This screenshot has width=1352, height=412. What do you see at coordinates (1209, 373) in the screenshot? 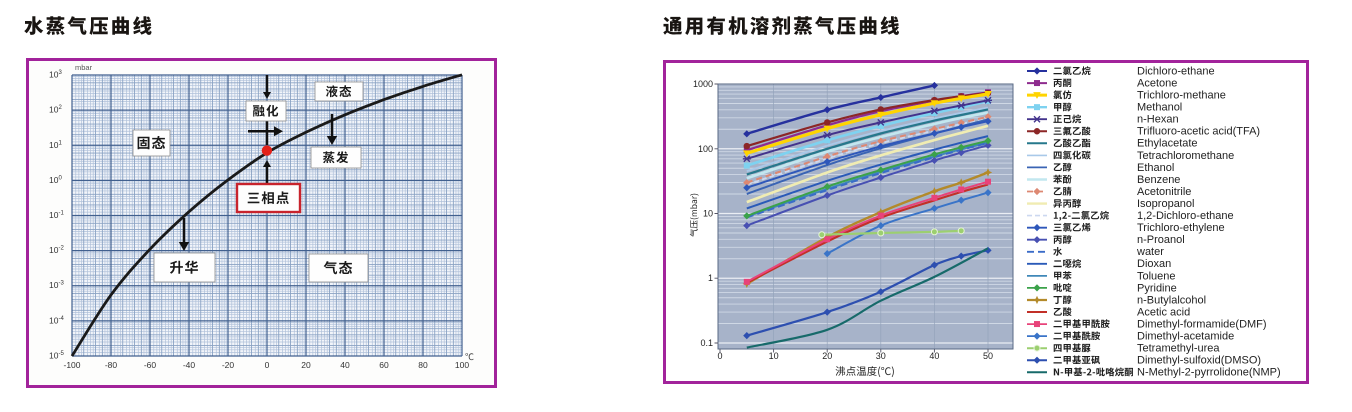
I see `svg-text: N-Methyl-2-pyrrolidone(NMP)` at bounding box center [1209, 373].